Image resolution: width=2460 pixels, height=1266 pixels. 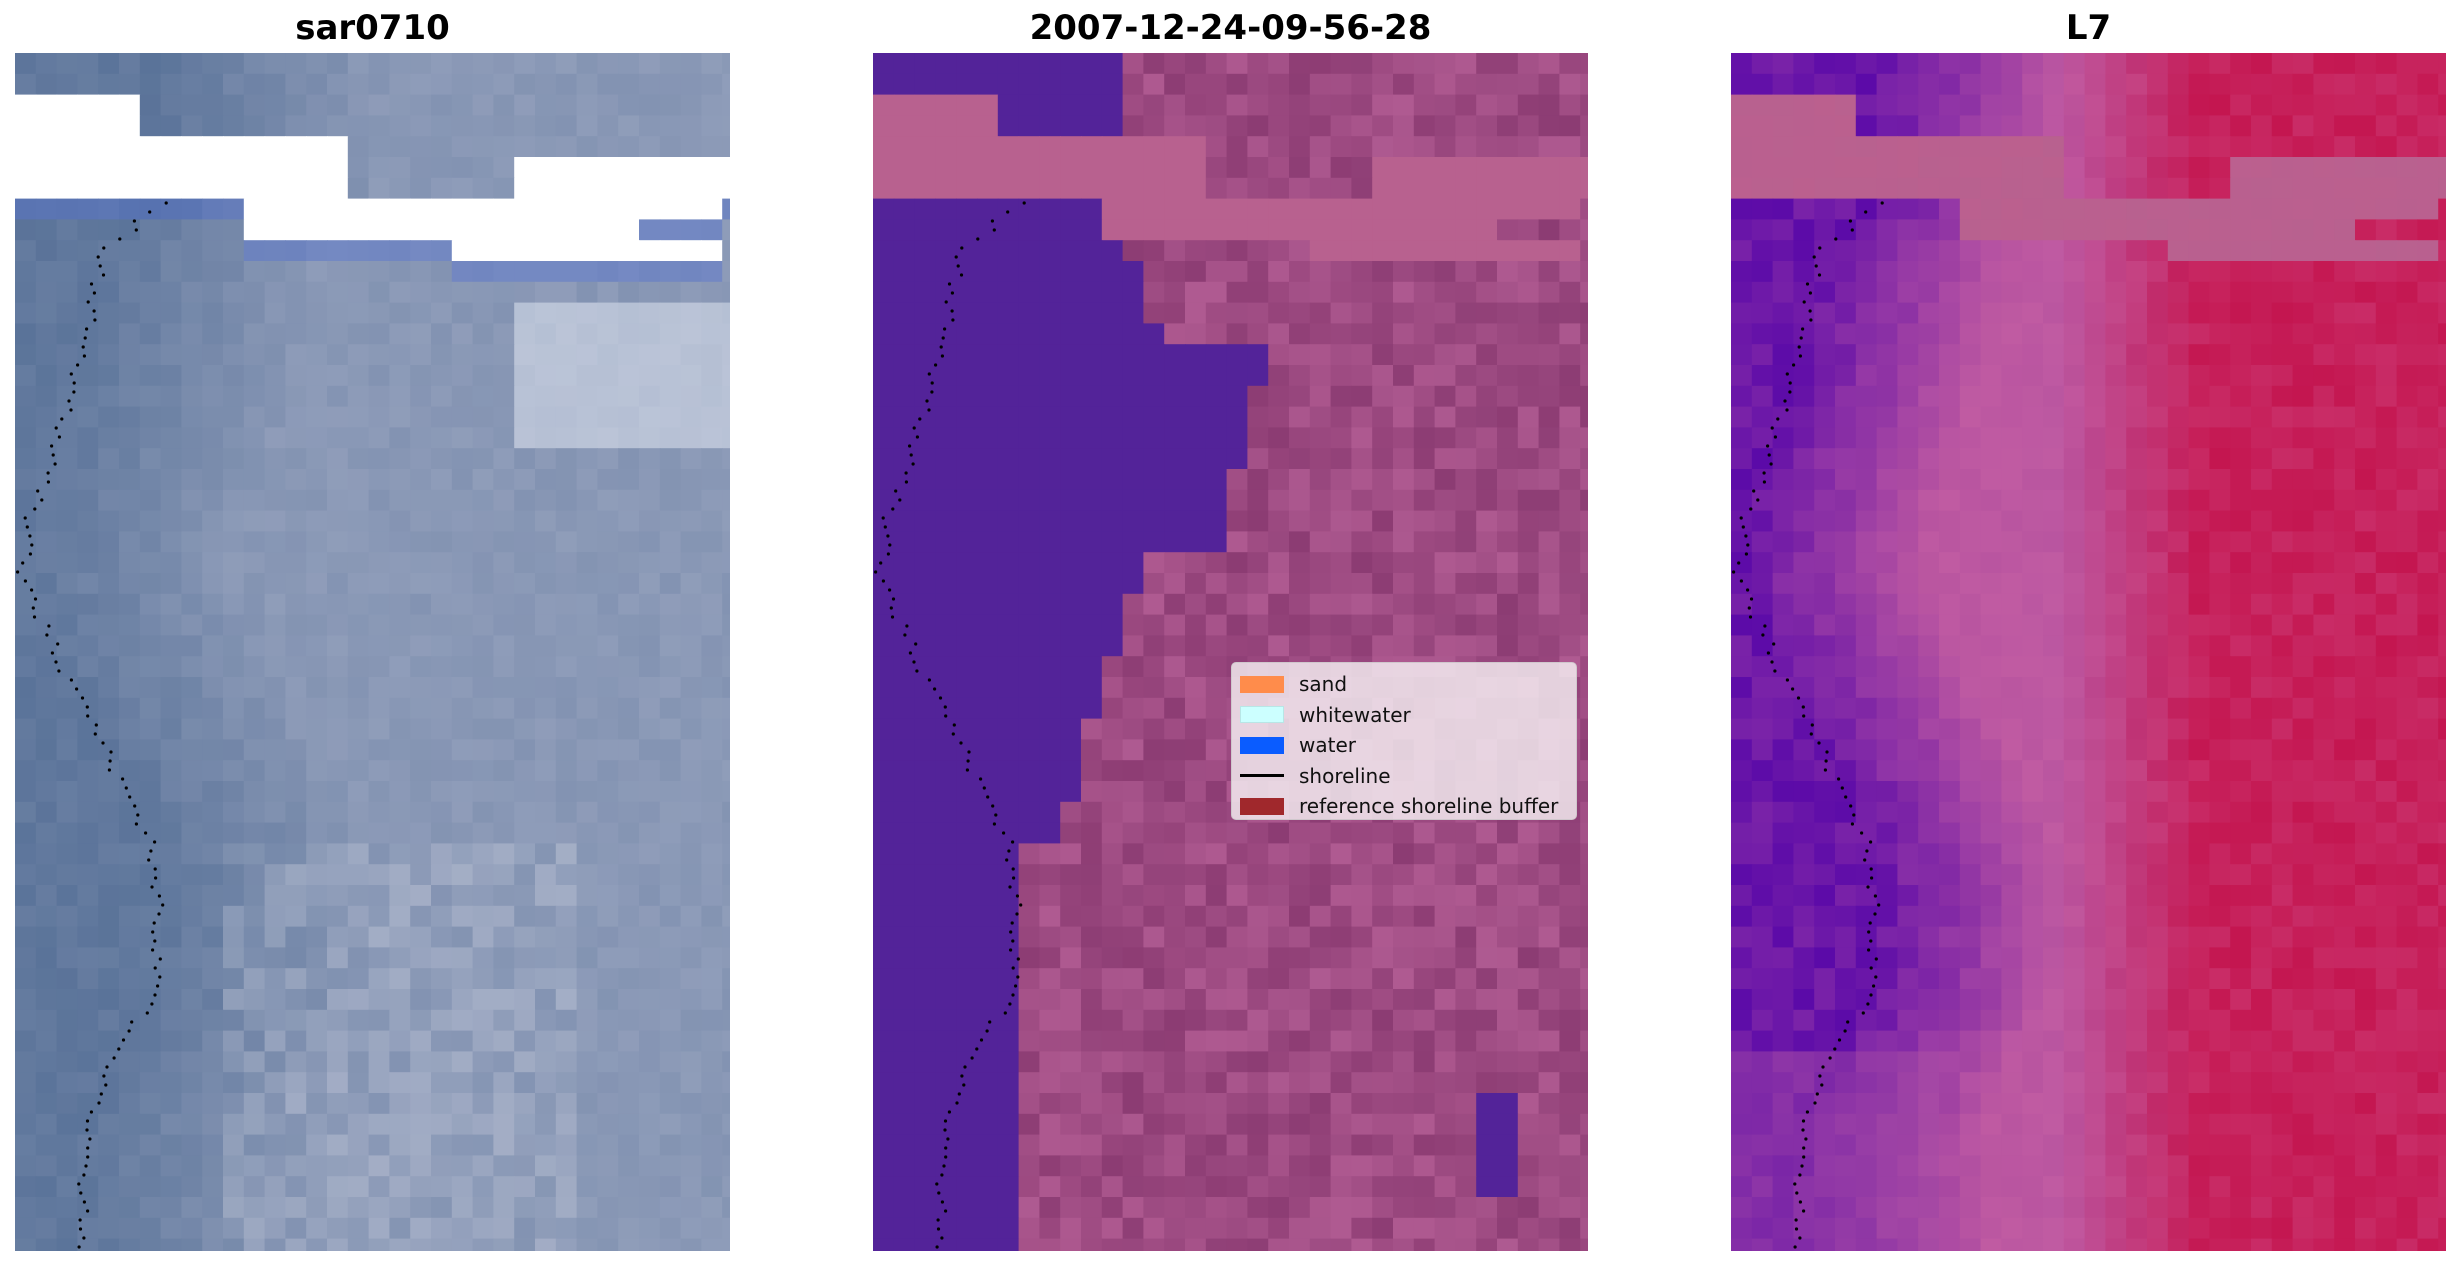 What do you see at coordinates (1429, 806) in the screenshot?
I see `legend-label-reference-buffer: reference shoreline buffer` at bounding box center [1429, 806].